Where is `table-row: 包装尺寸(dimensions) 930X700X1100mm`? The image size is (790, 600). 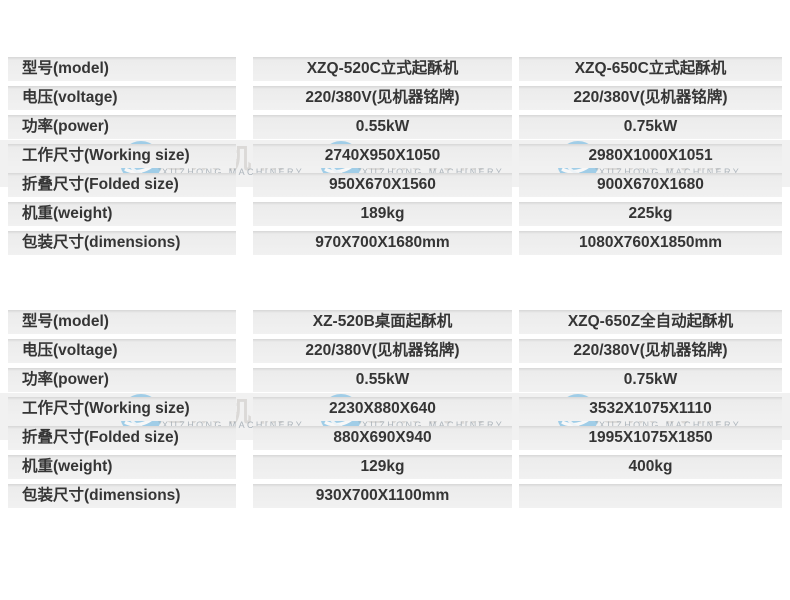
table-row: 包装尺寸(dimensions) 930X700X1100mm is located at coordinates (395, 496).